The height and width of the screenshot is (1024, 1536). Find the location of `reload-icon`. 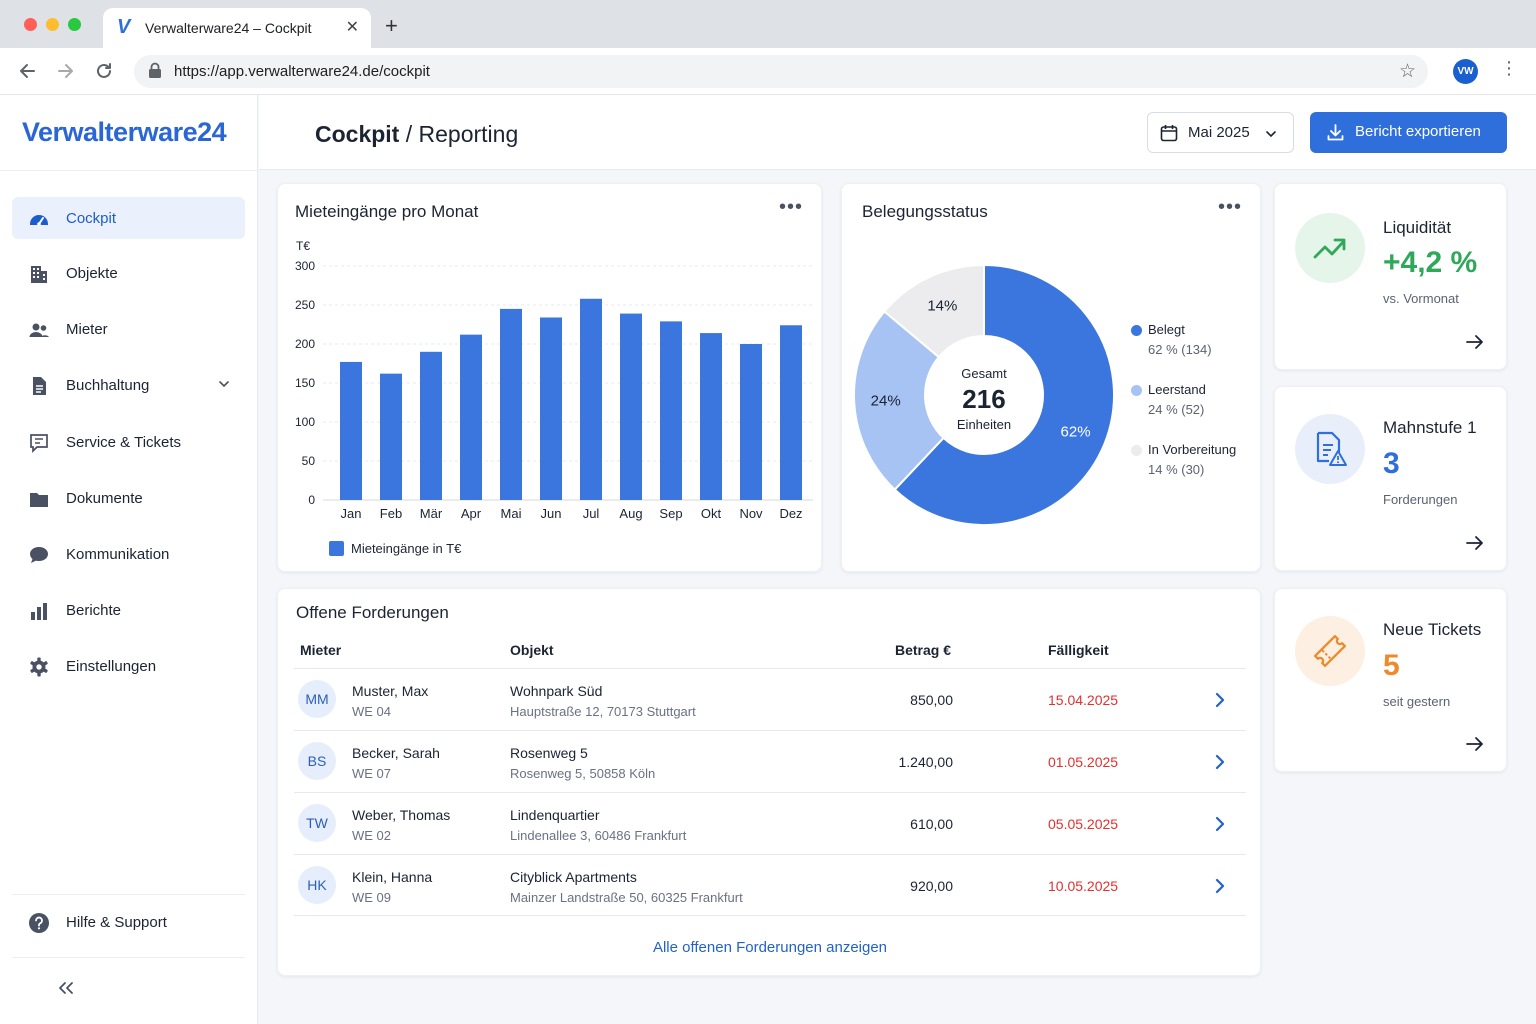

reload-icon is located at coordinates (104, 71).